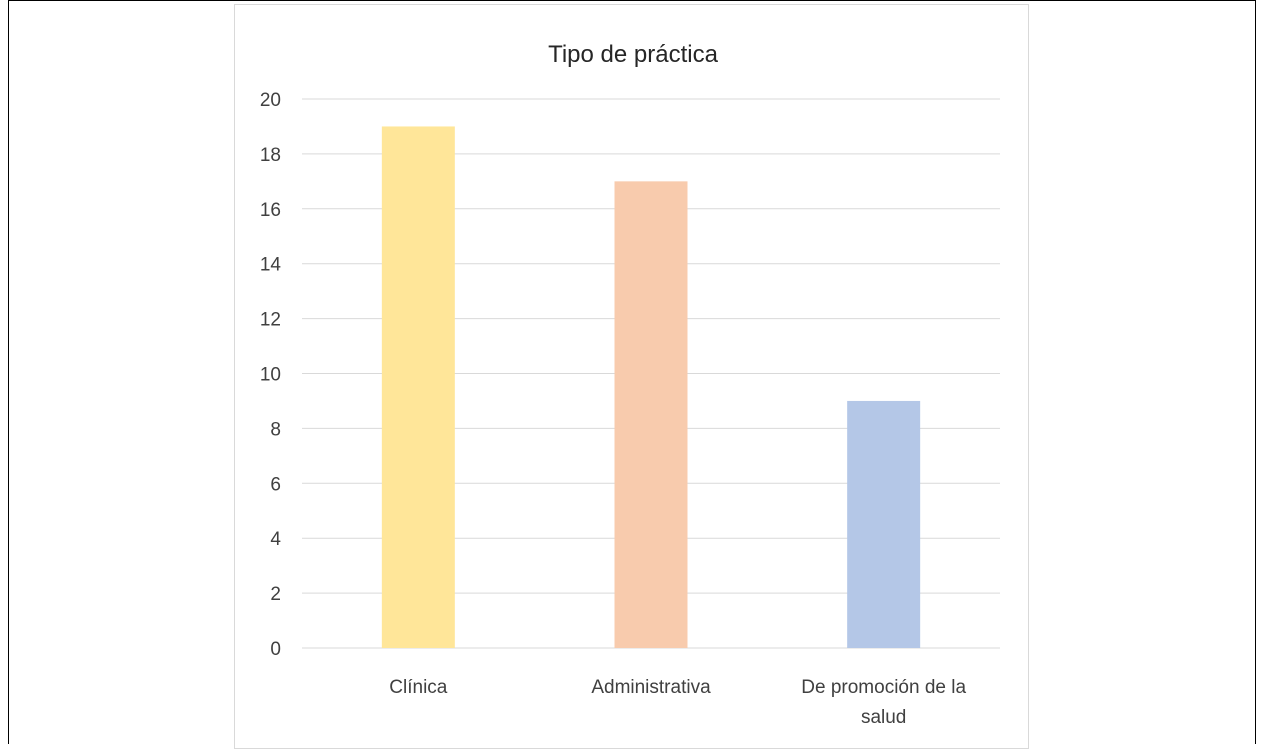  What do you see at coordinates (270, 210) in the screenshot?
I see `y-tick-label: 16` at bounding box center [270, 210].